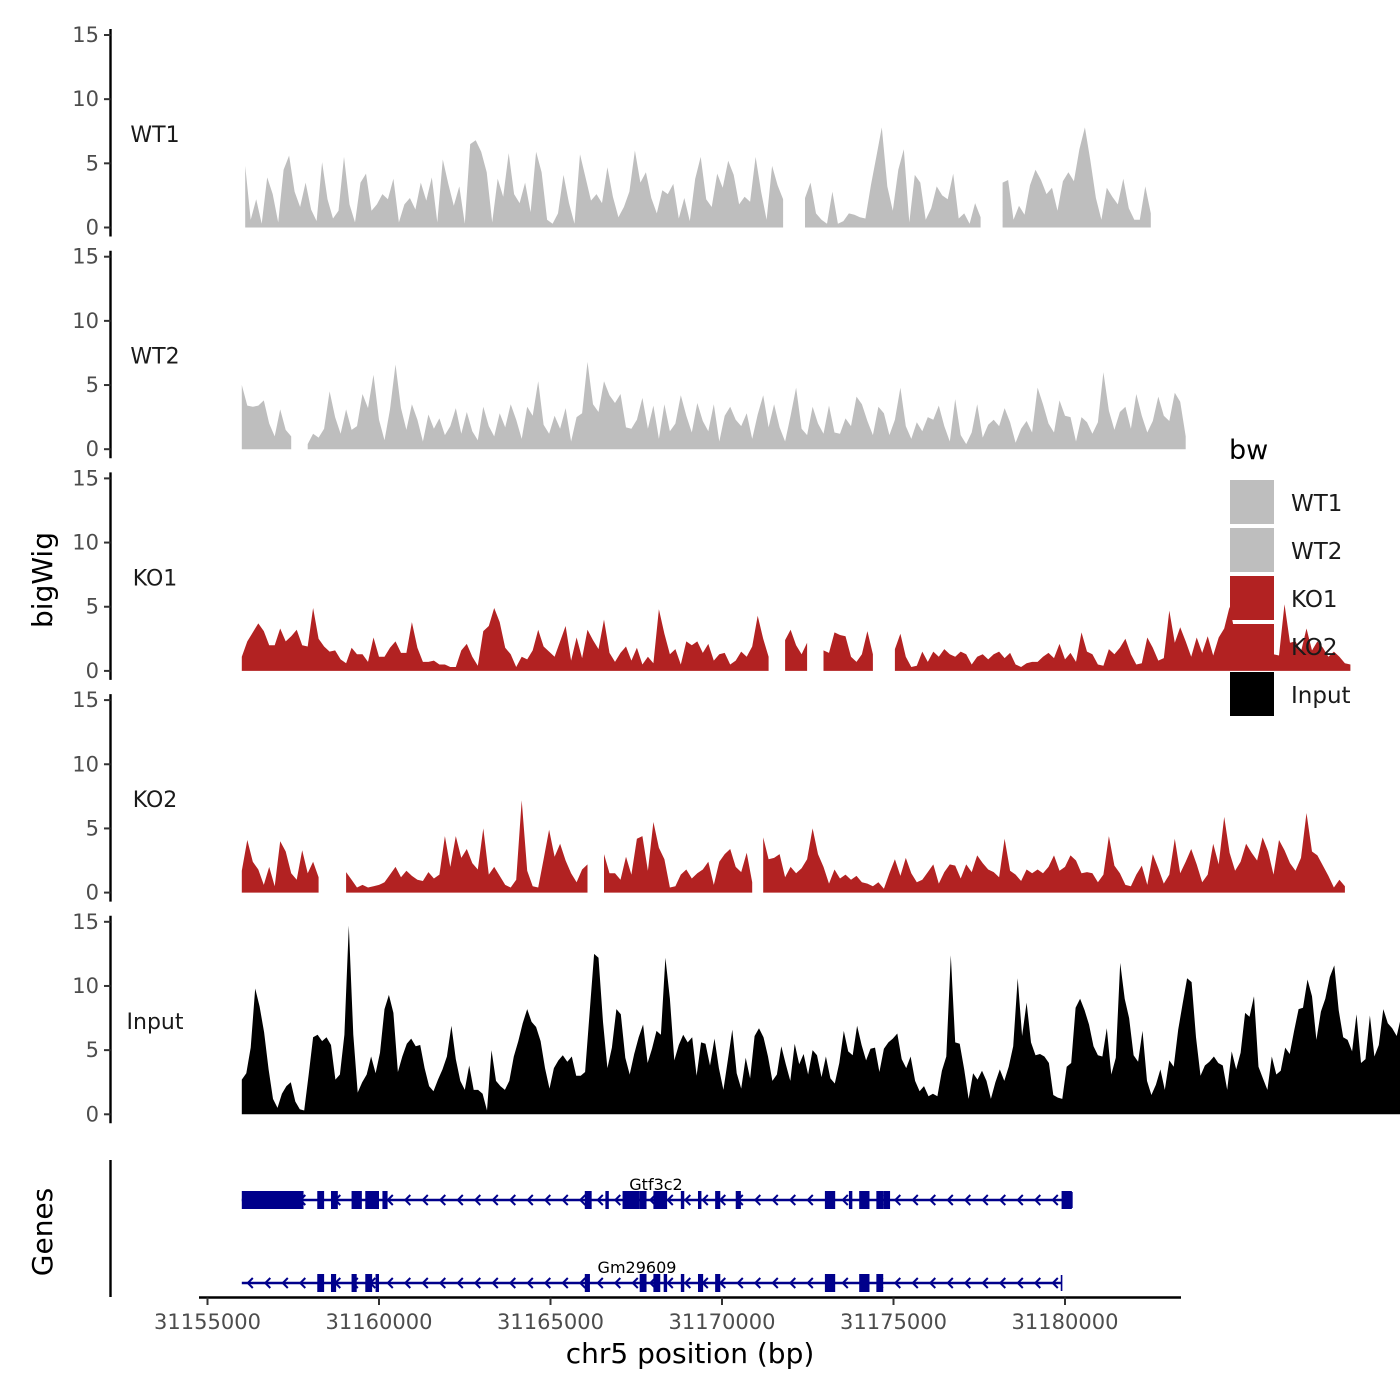 The width and height of the screenshot is (1400, 1400). I want to click on signal-area-input, so click(820, 1020).